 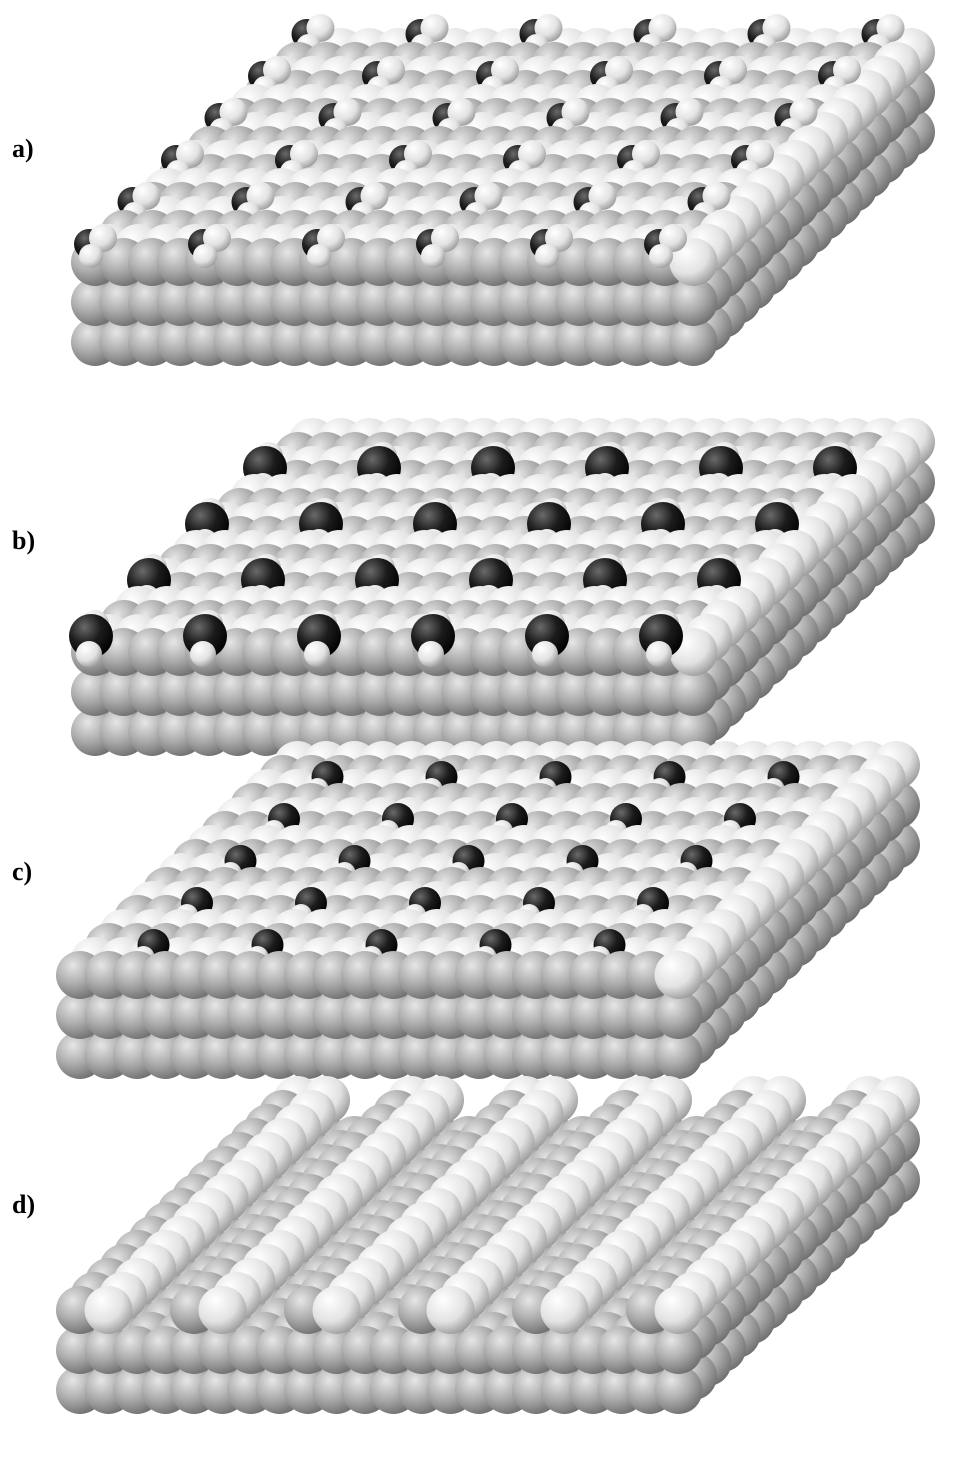 What do you see at coordinates (23, 540) in the screenshot?
I see `panel-label: b)` at bounding box center [23, 540].